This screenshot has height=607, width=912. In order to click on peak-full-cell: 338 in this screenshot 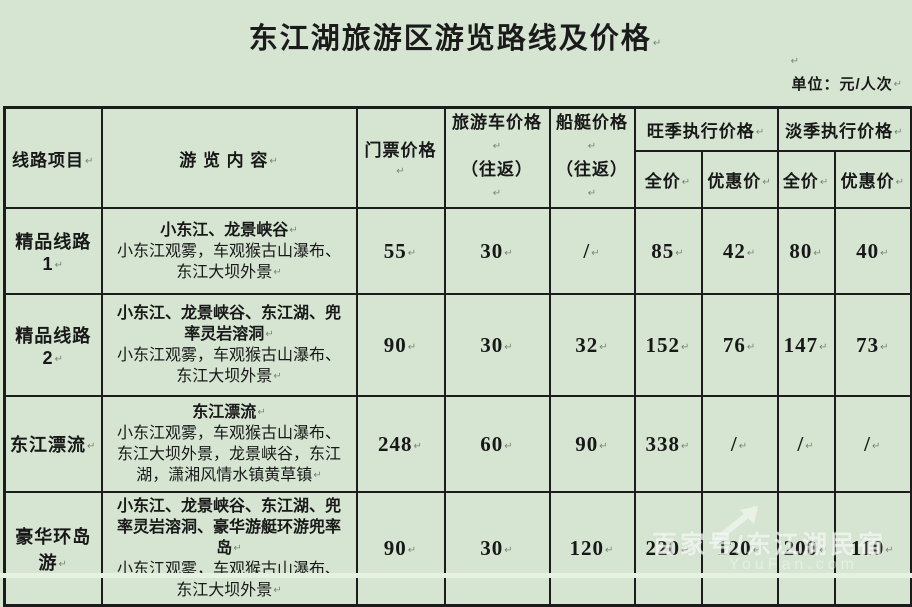, I will do `click(668, 444)`.